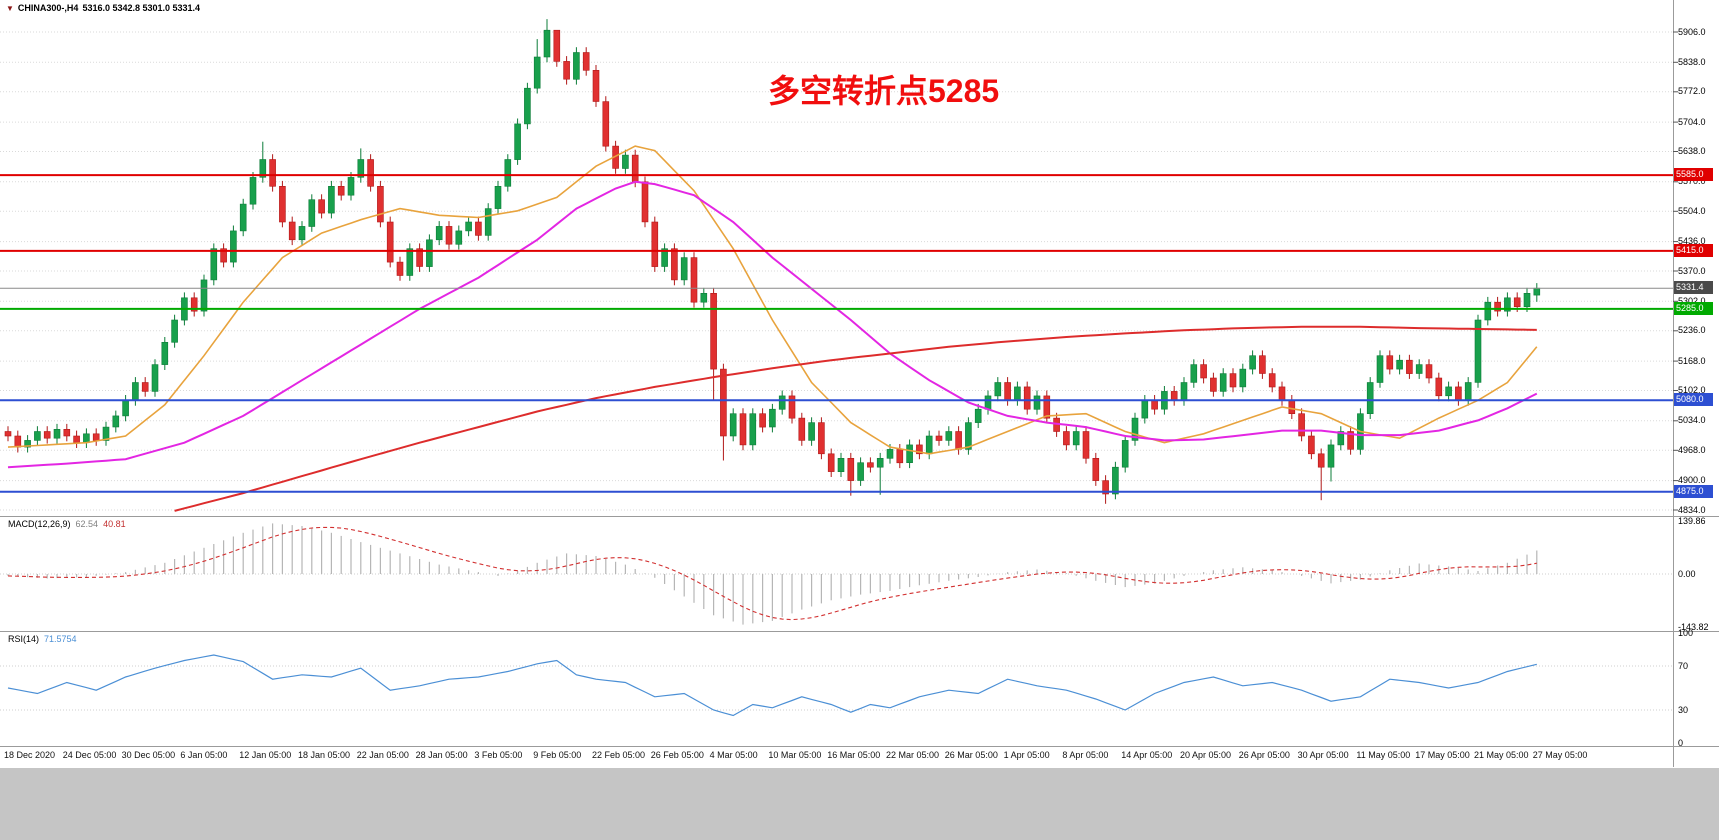 The width and height of the screenshot is (1719, 840). Describe the element at coordinates (1501, 755) in the screenshot. I see `time-axis-label: 21 May 05:00` at that location.